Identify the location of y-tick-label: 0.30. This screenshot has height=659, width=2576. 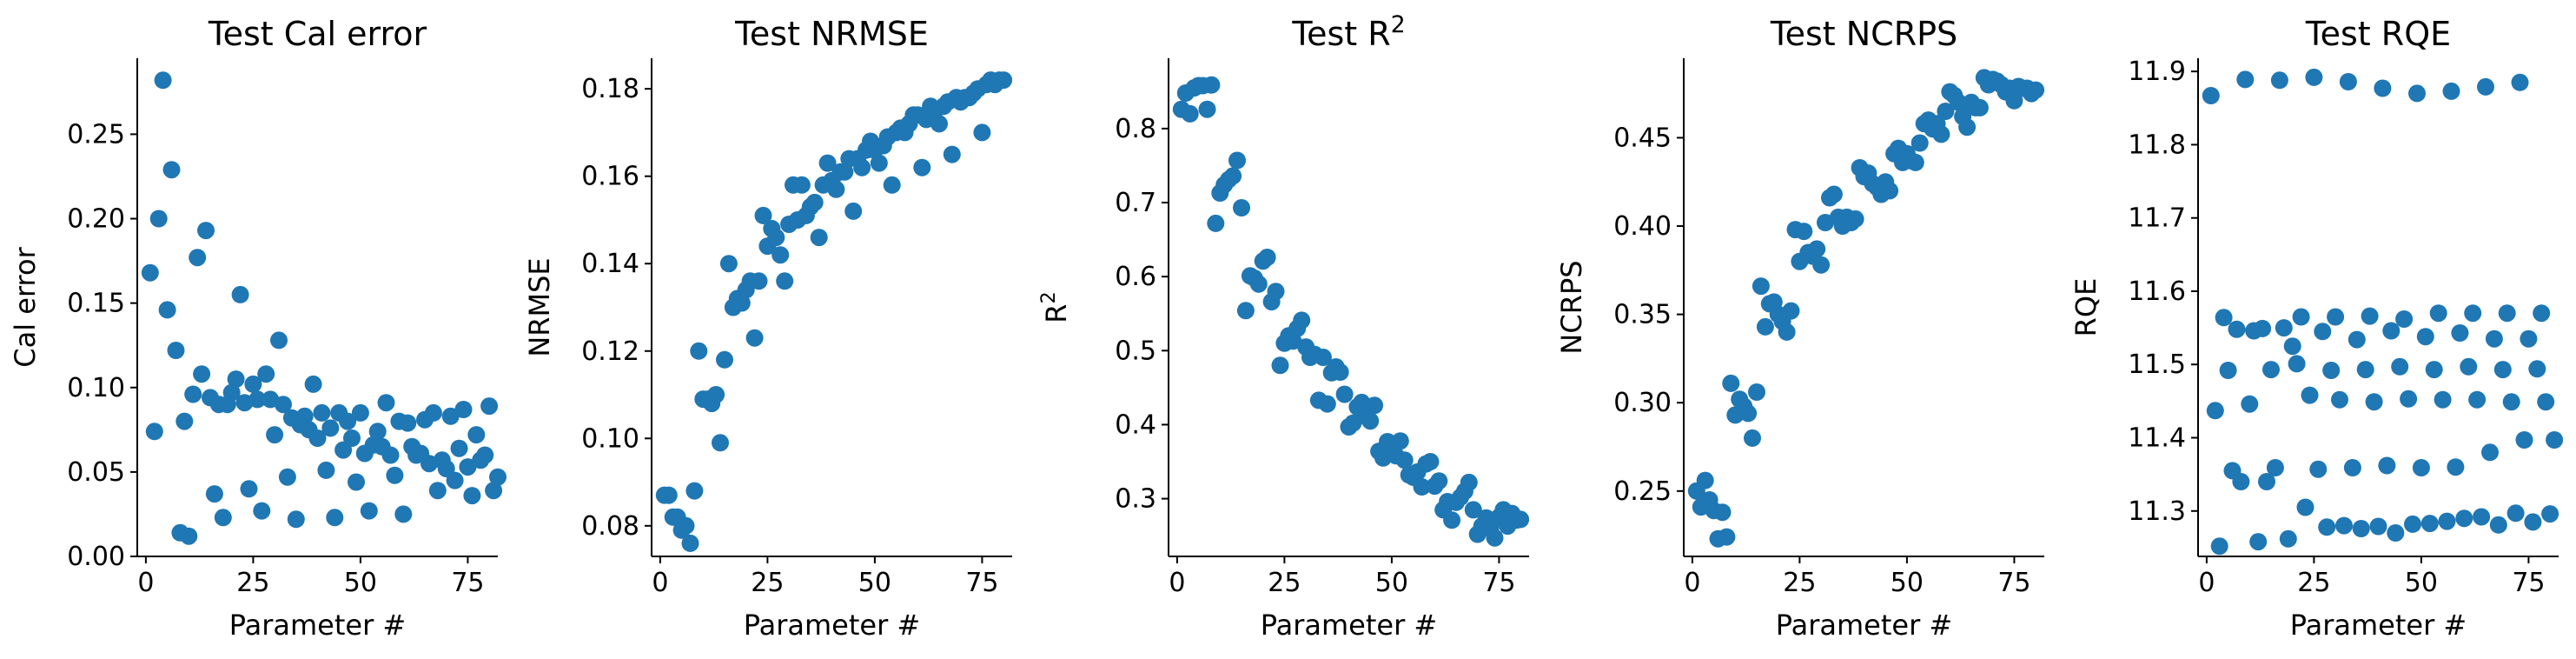
(1642, 403).